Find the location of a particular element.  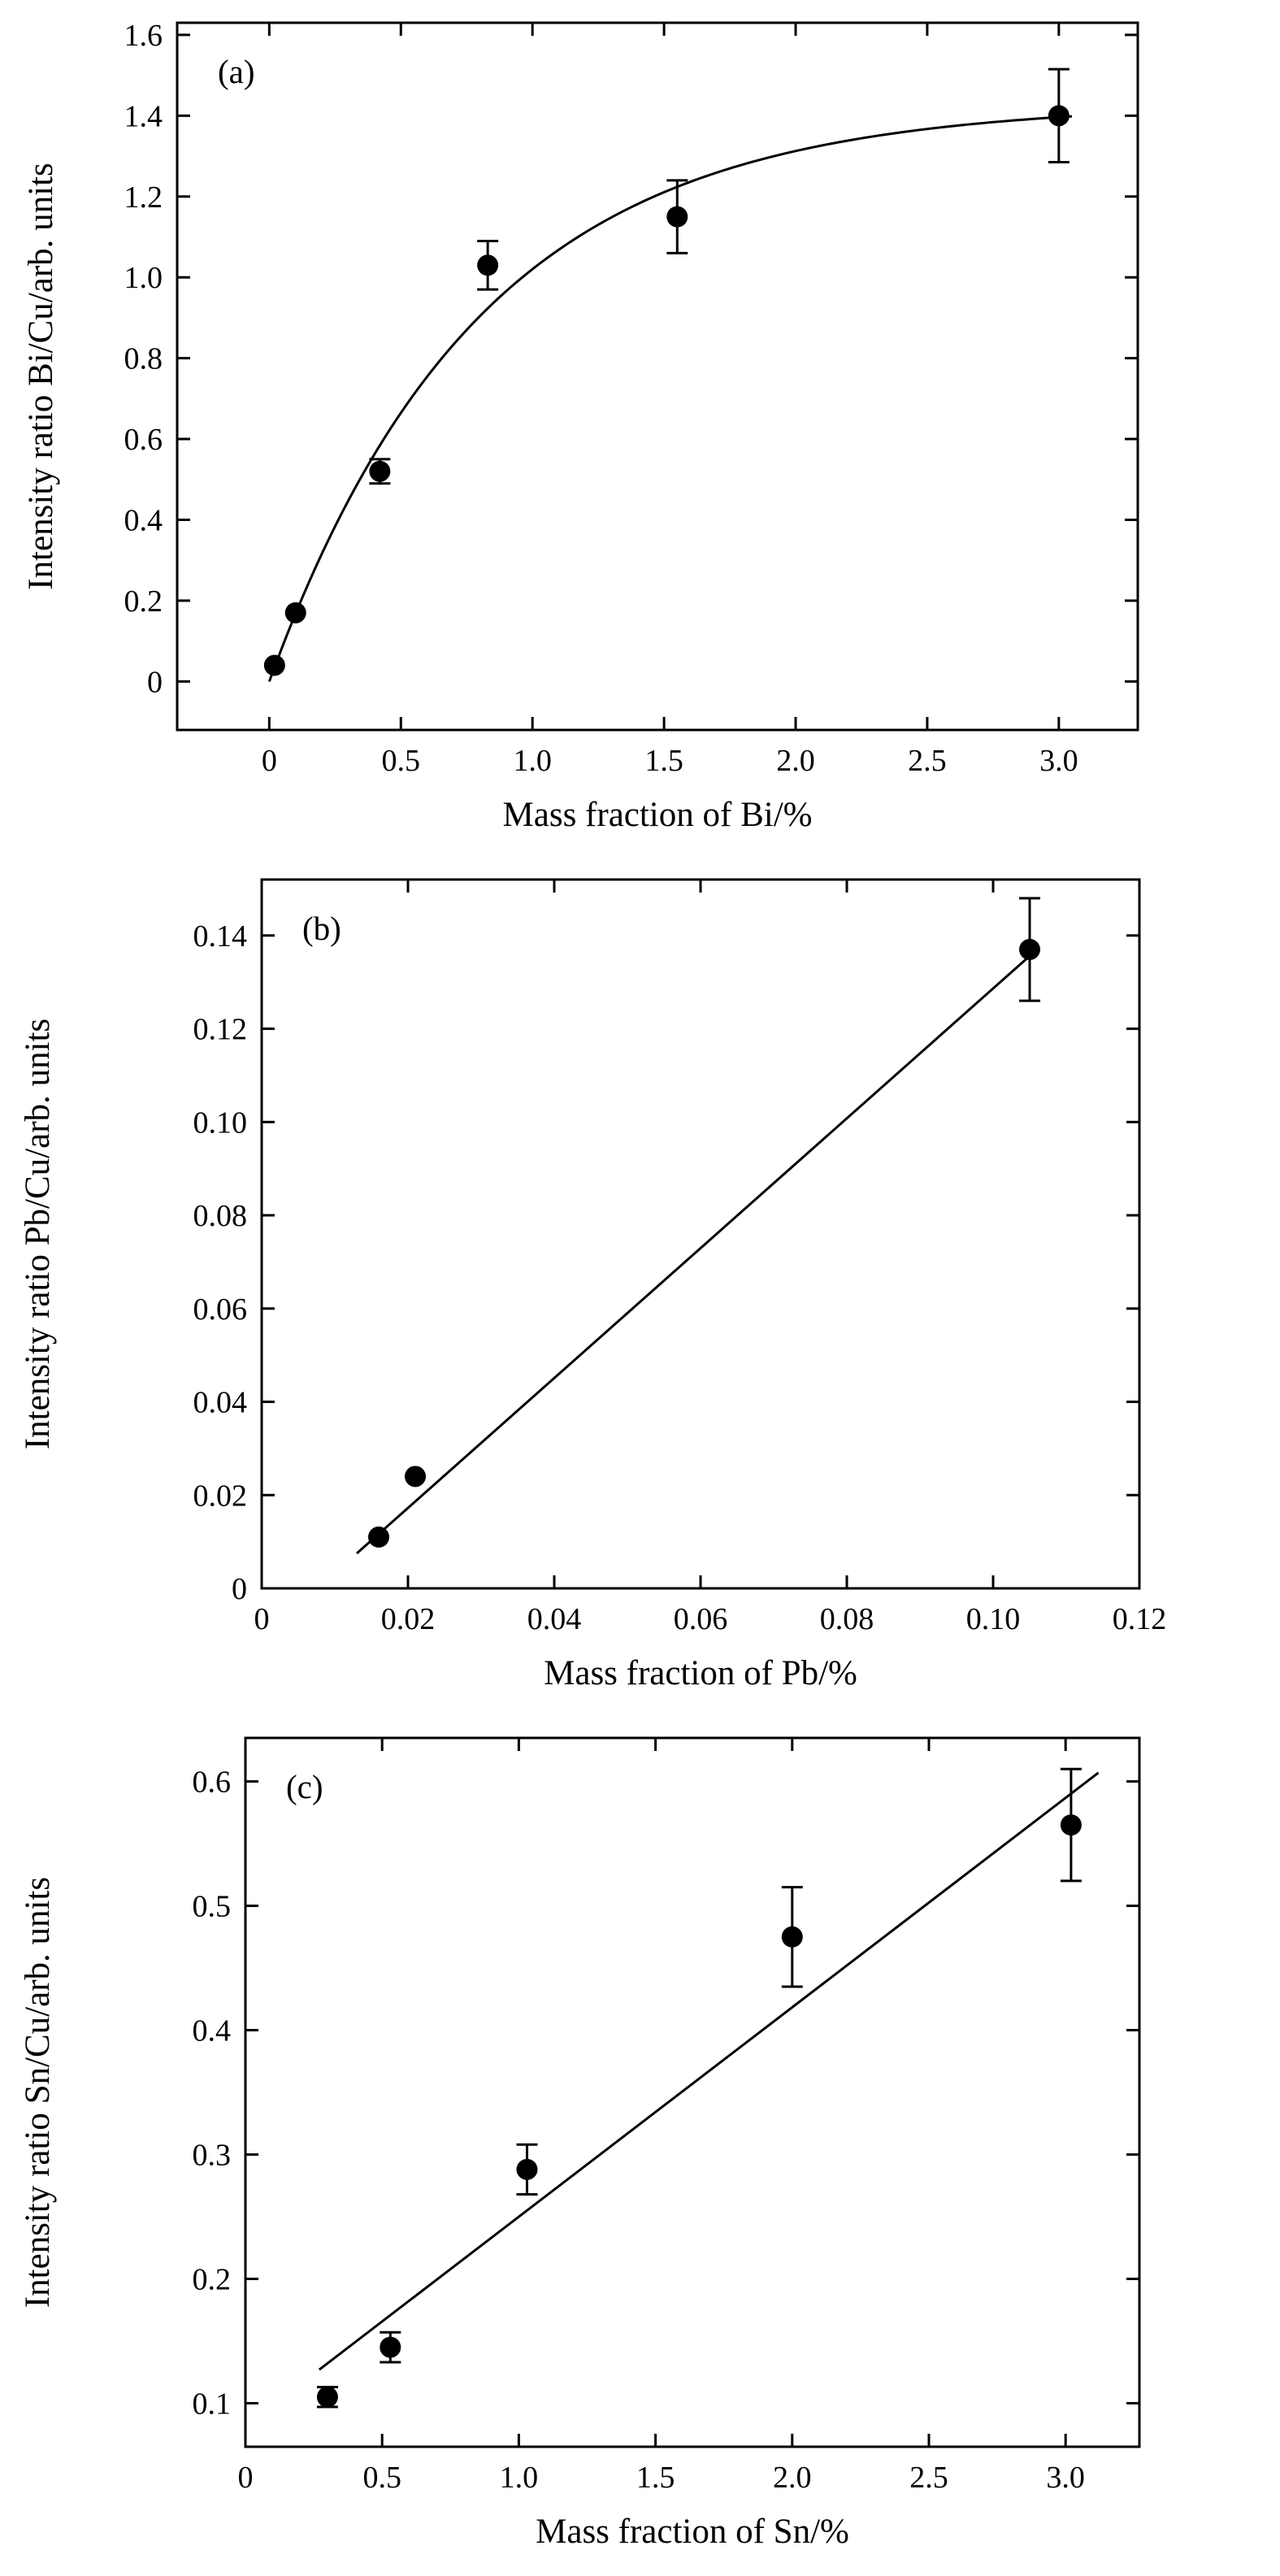

panel-label: (c) is located at coordinates (304, 1786).